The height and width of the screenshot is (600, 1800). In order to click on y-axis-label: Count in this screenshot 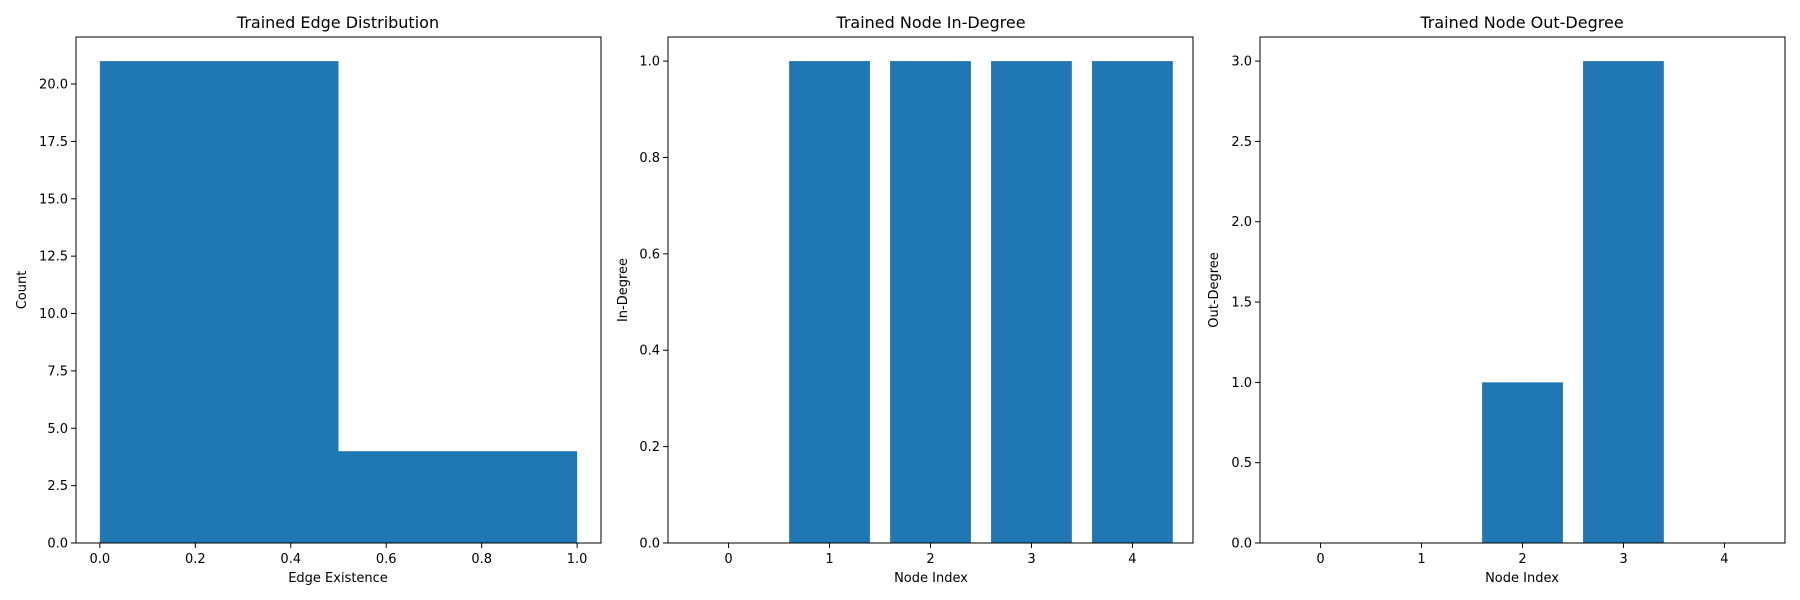, I will do `click(22, 290)`.